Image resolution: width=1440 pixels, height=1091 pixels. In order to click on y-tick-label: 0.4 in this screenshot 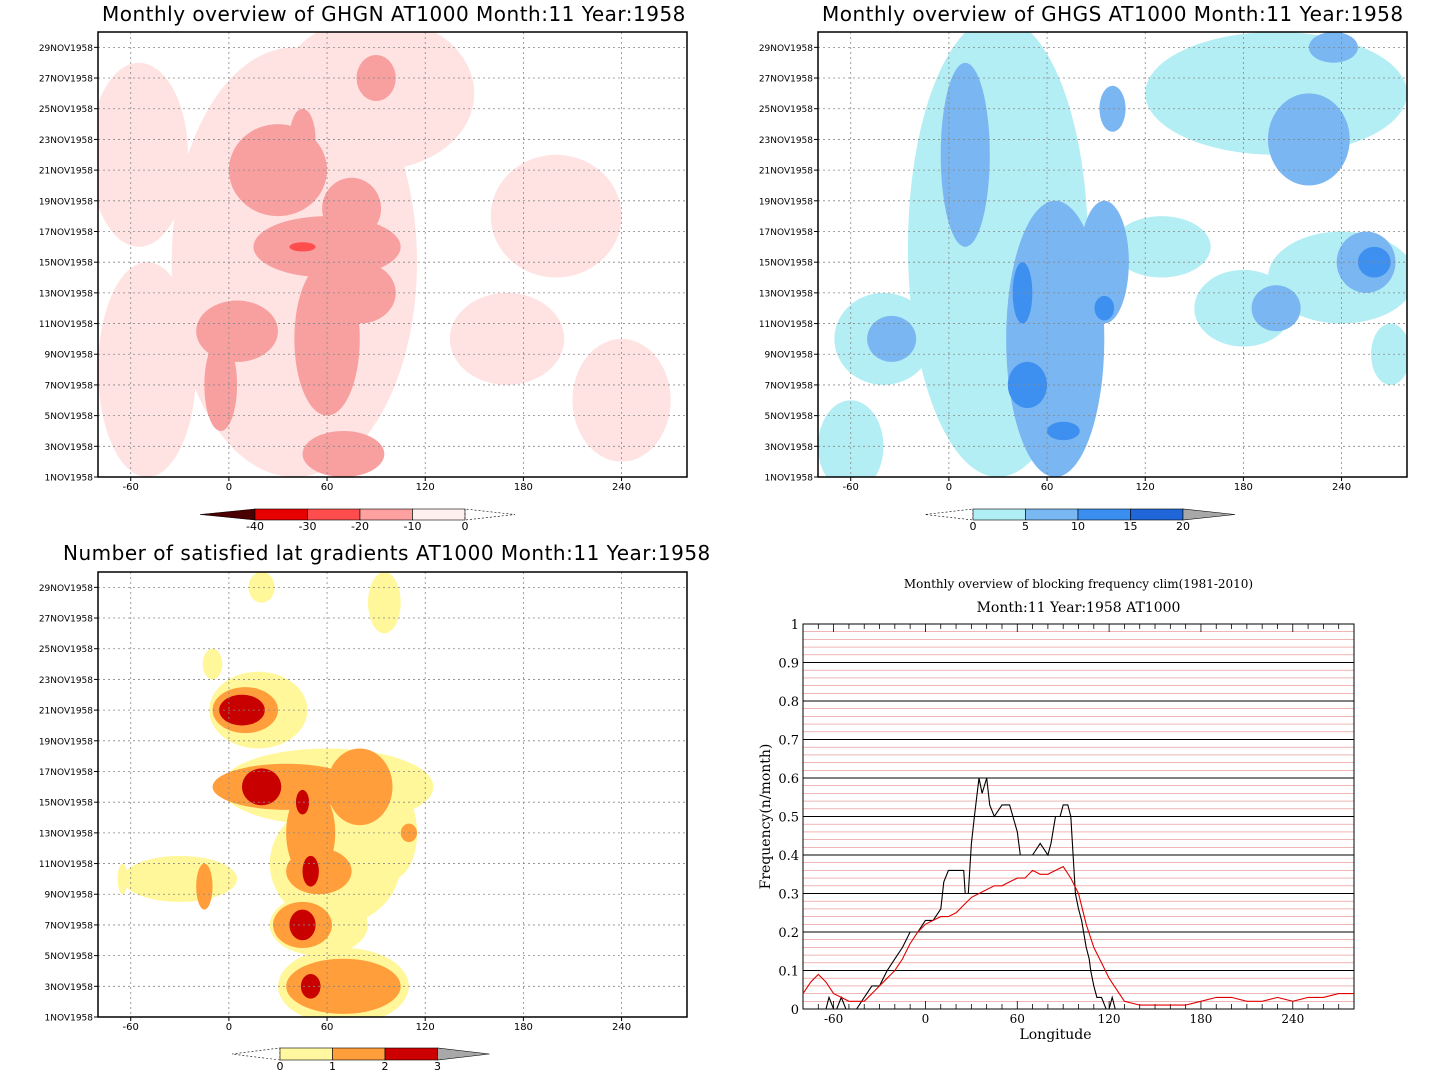, I will do `click(788, 856)`.